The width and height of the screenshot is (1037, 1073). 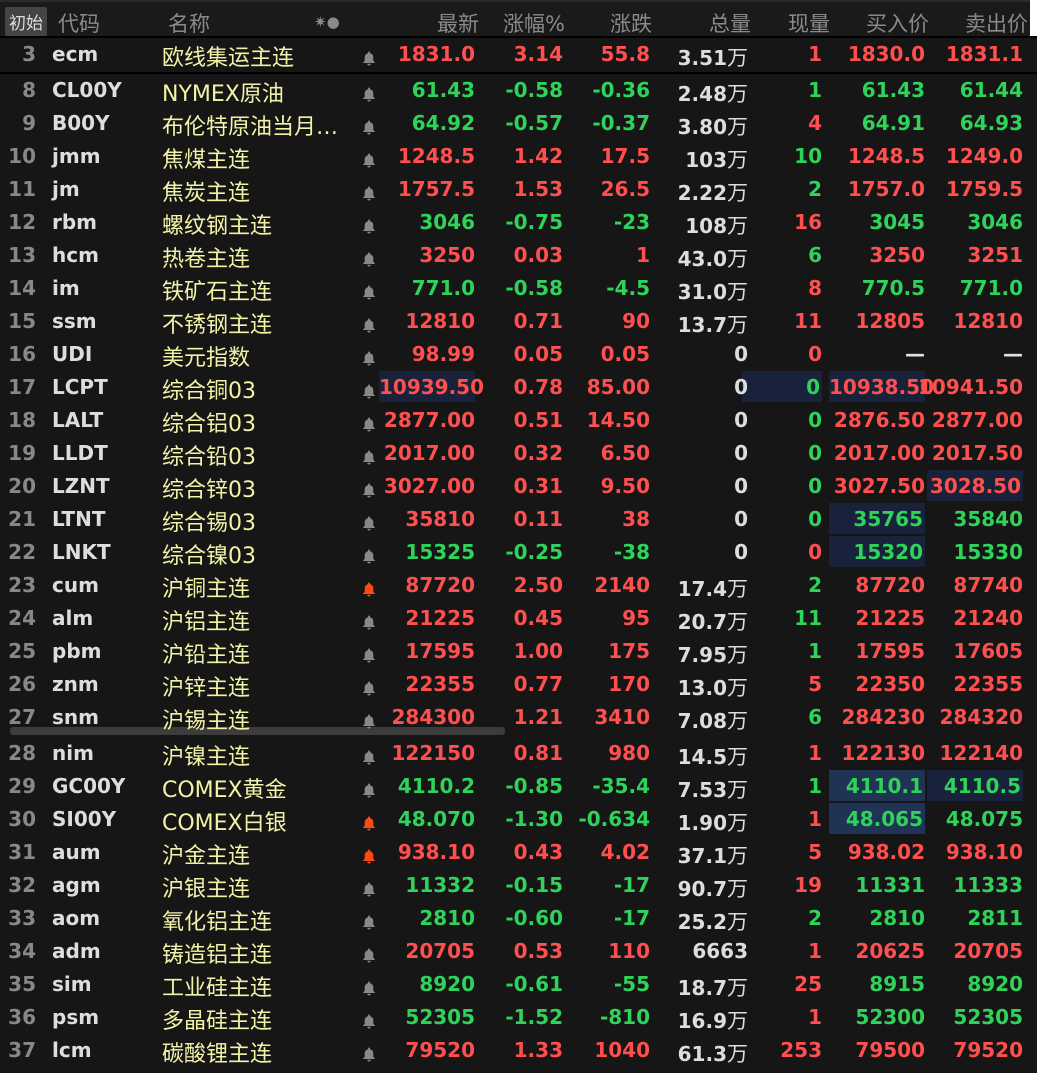 What do you see at coordinates (538, 420) in the screenshot?
I see `cell-pct: 0.51` at bounding box center [538, 420].